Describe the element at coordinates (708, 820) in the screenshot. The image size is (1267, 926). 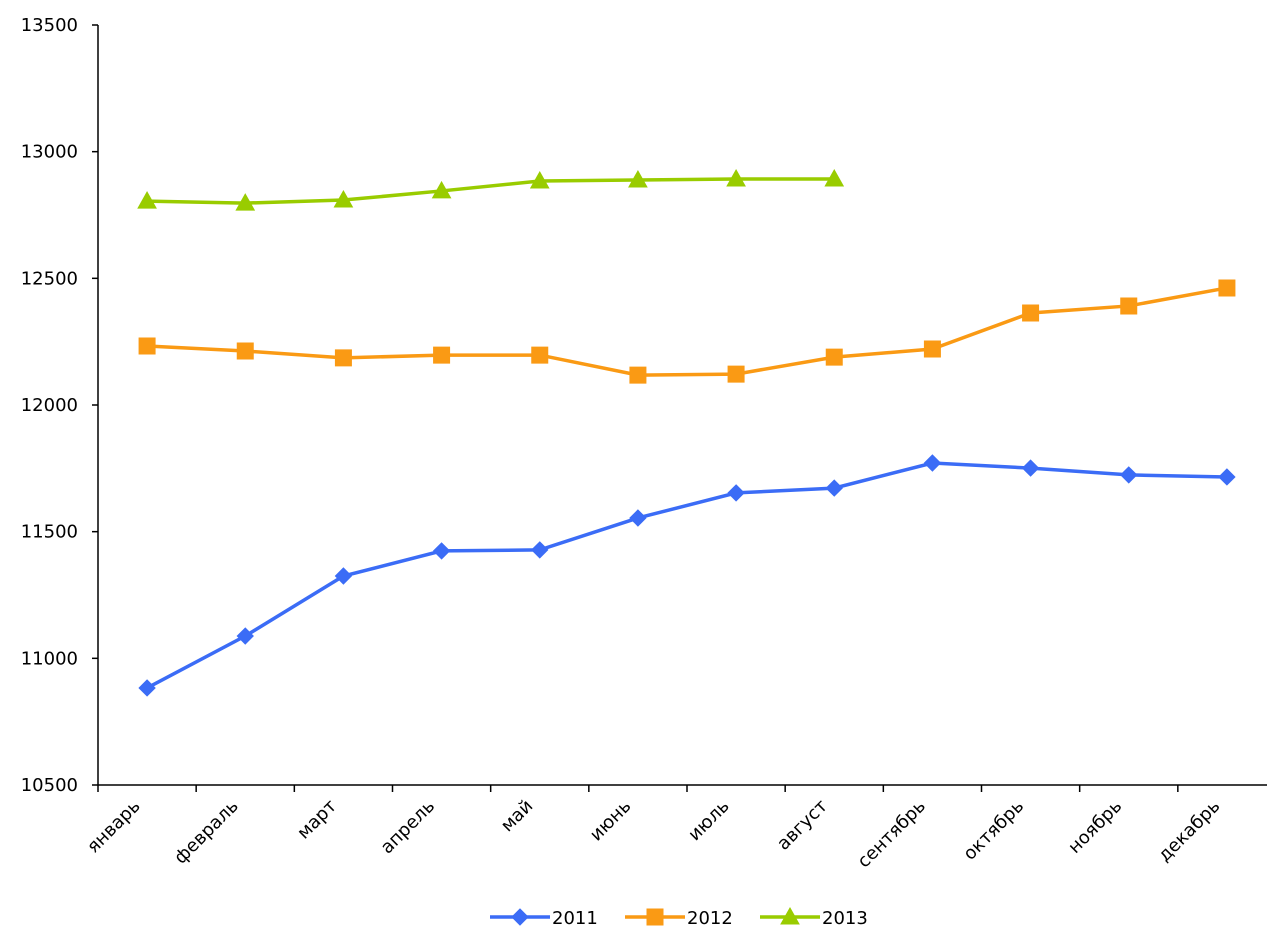
I see `x-tick-label: июль` at that location.